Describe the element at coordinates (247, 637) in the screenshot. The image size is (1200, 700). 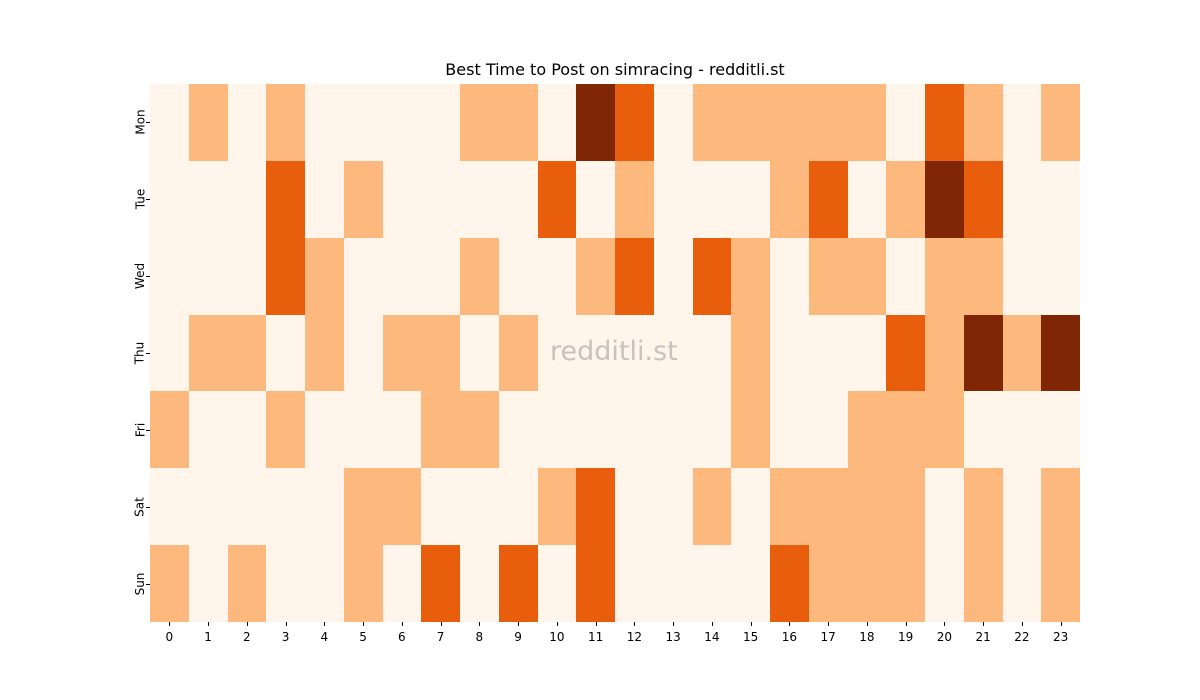
I see `x-tick-label: 2` at that location.